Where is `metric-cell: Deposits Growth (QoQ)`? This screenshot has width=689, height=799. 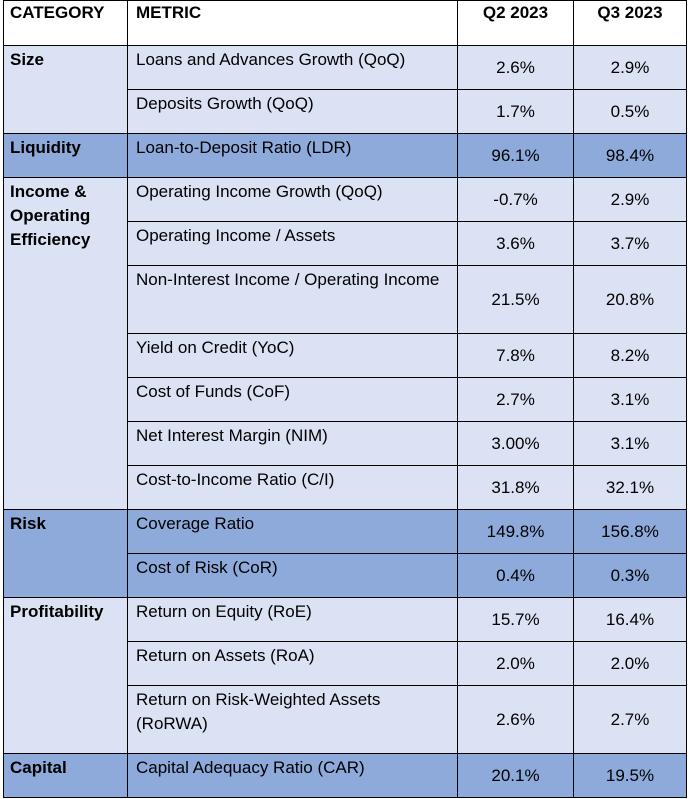
metric-cell: Deposits Growth (QoQ) is located at coordinates (292, 111).